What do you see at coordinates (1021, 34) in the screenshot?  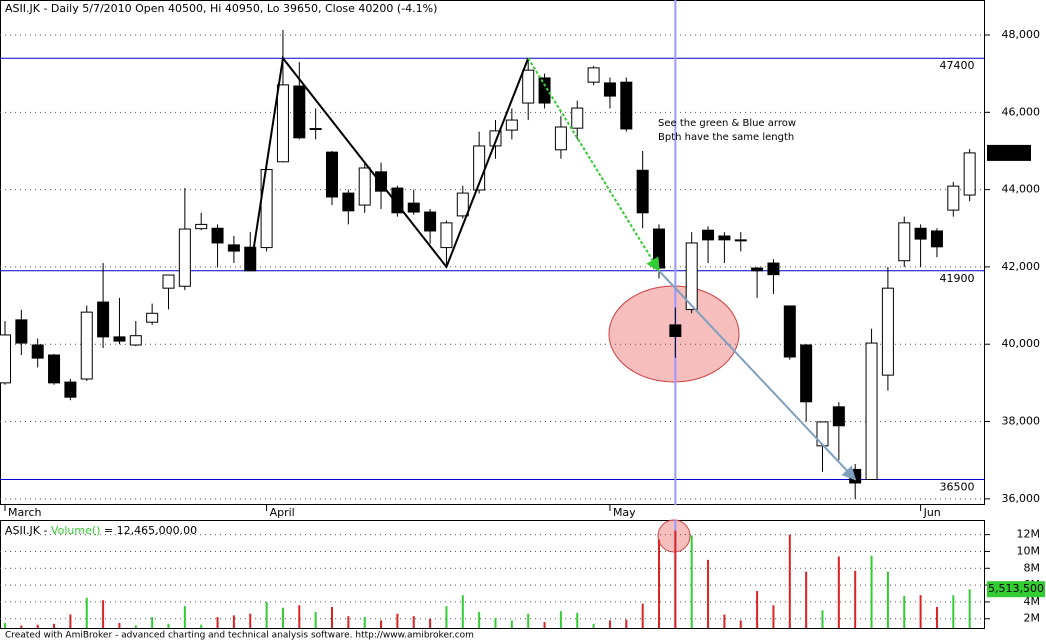 I see `y-tick-label: 48,000` at bounding box center [1021, 34].